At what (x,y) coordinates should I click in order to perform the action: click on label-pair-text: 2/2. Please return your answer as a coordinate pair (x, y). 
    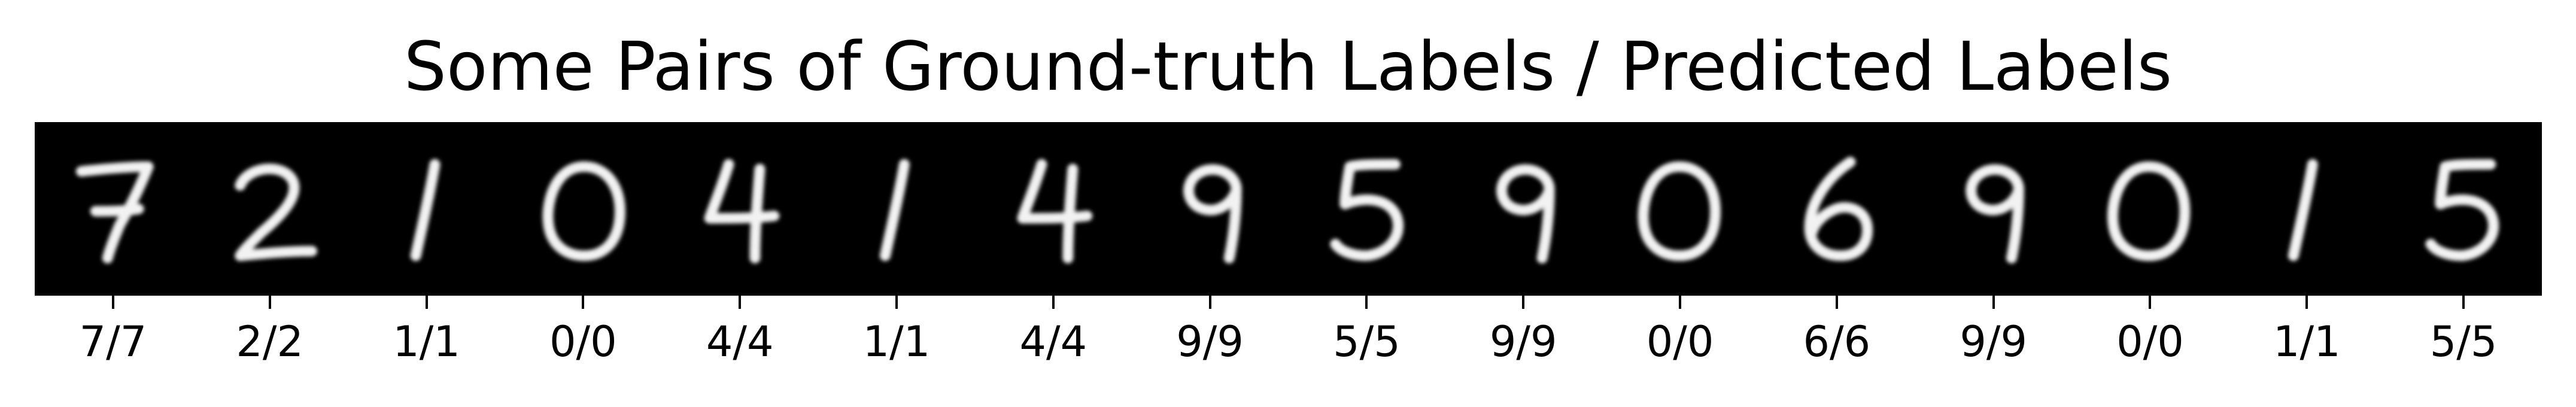
    Looking at the image, I should click on (270, 341).